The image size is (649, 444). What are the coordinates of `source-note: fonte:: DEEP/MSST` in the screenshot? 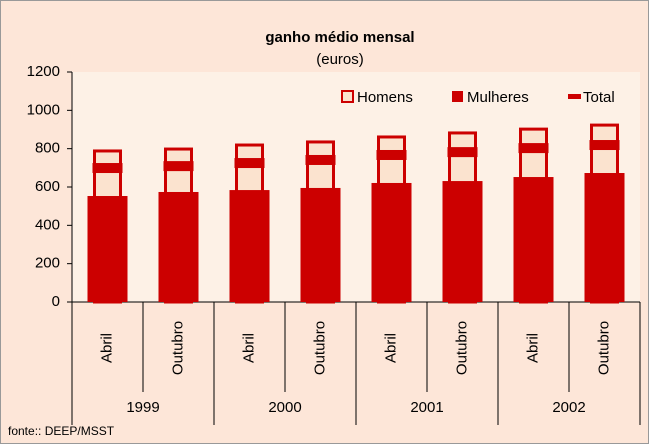 It's located at (61, 431).